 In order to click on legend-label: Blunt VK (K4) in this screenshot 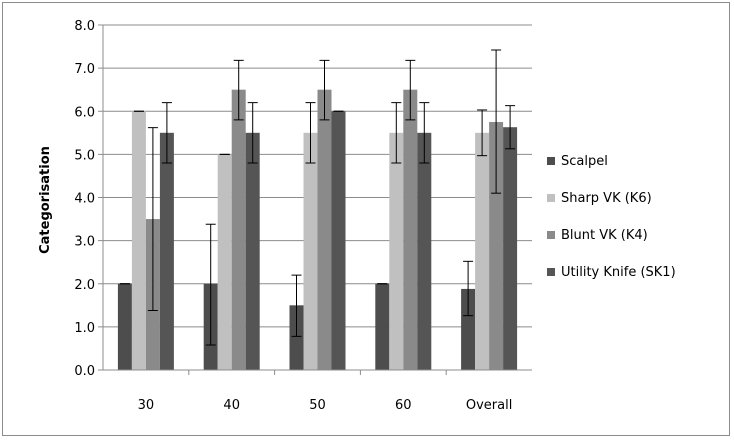, I will do `click(604, 235)`.